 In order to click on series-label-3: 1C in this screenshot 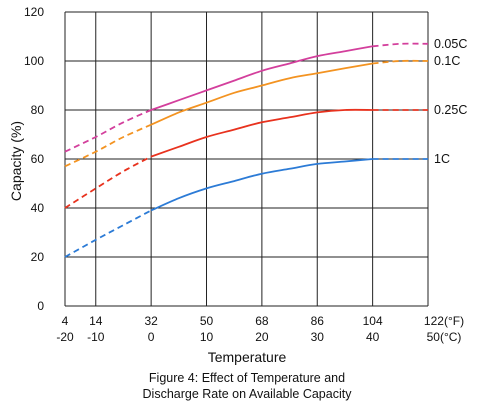, I will do `click(442, 159)`.